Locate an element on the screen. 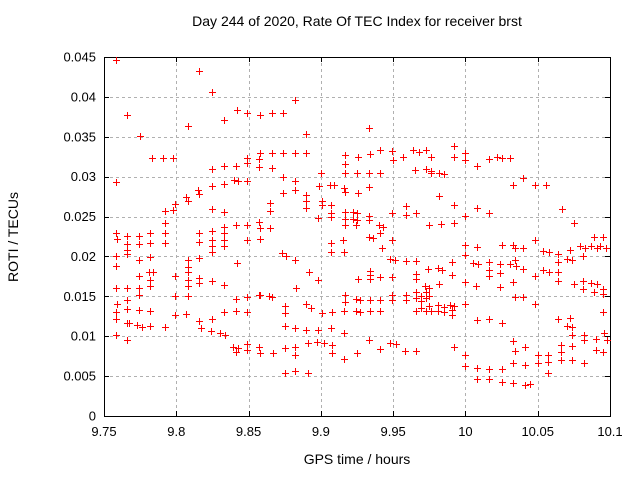  svg-text: 9.75 is located at coordinates (103, 431).